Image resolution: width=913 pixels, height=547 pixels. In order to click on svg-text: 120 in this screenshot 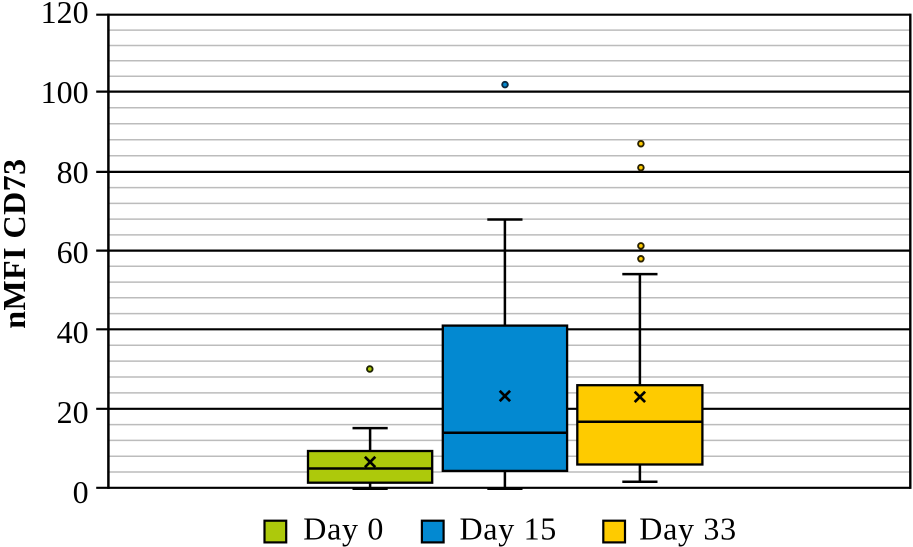, I will do `click(65, 15)`.